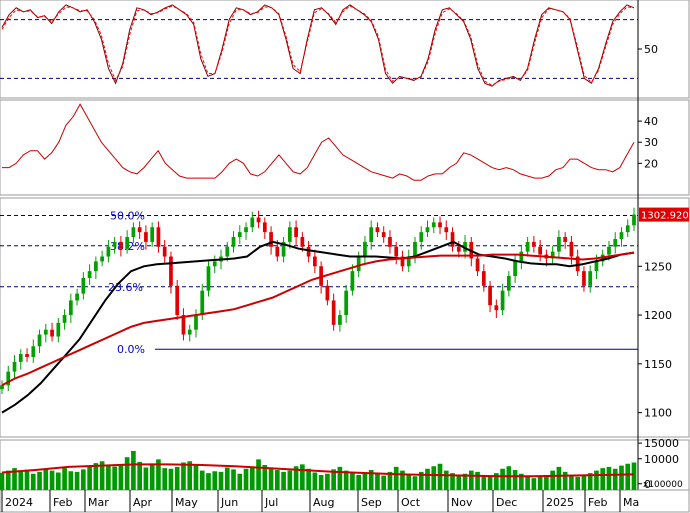  What do you see at coordinates (658, 364) in the screenshot?
I see `y-tick-label: 1150` at bounding box center [658, 364].